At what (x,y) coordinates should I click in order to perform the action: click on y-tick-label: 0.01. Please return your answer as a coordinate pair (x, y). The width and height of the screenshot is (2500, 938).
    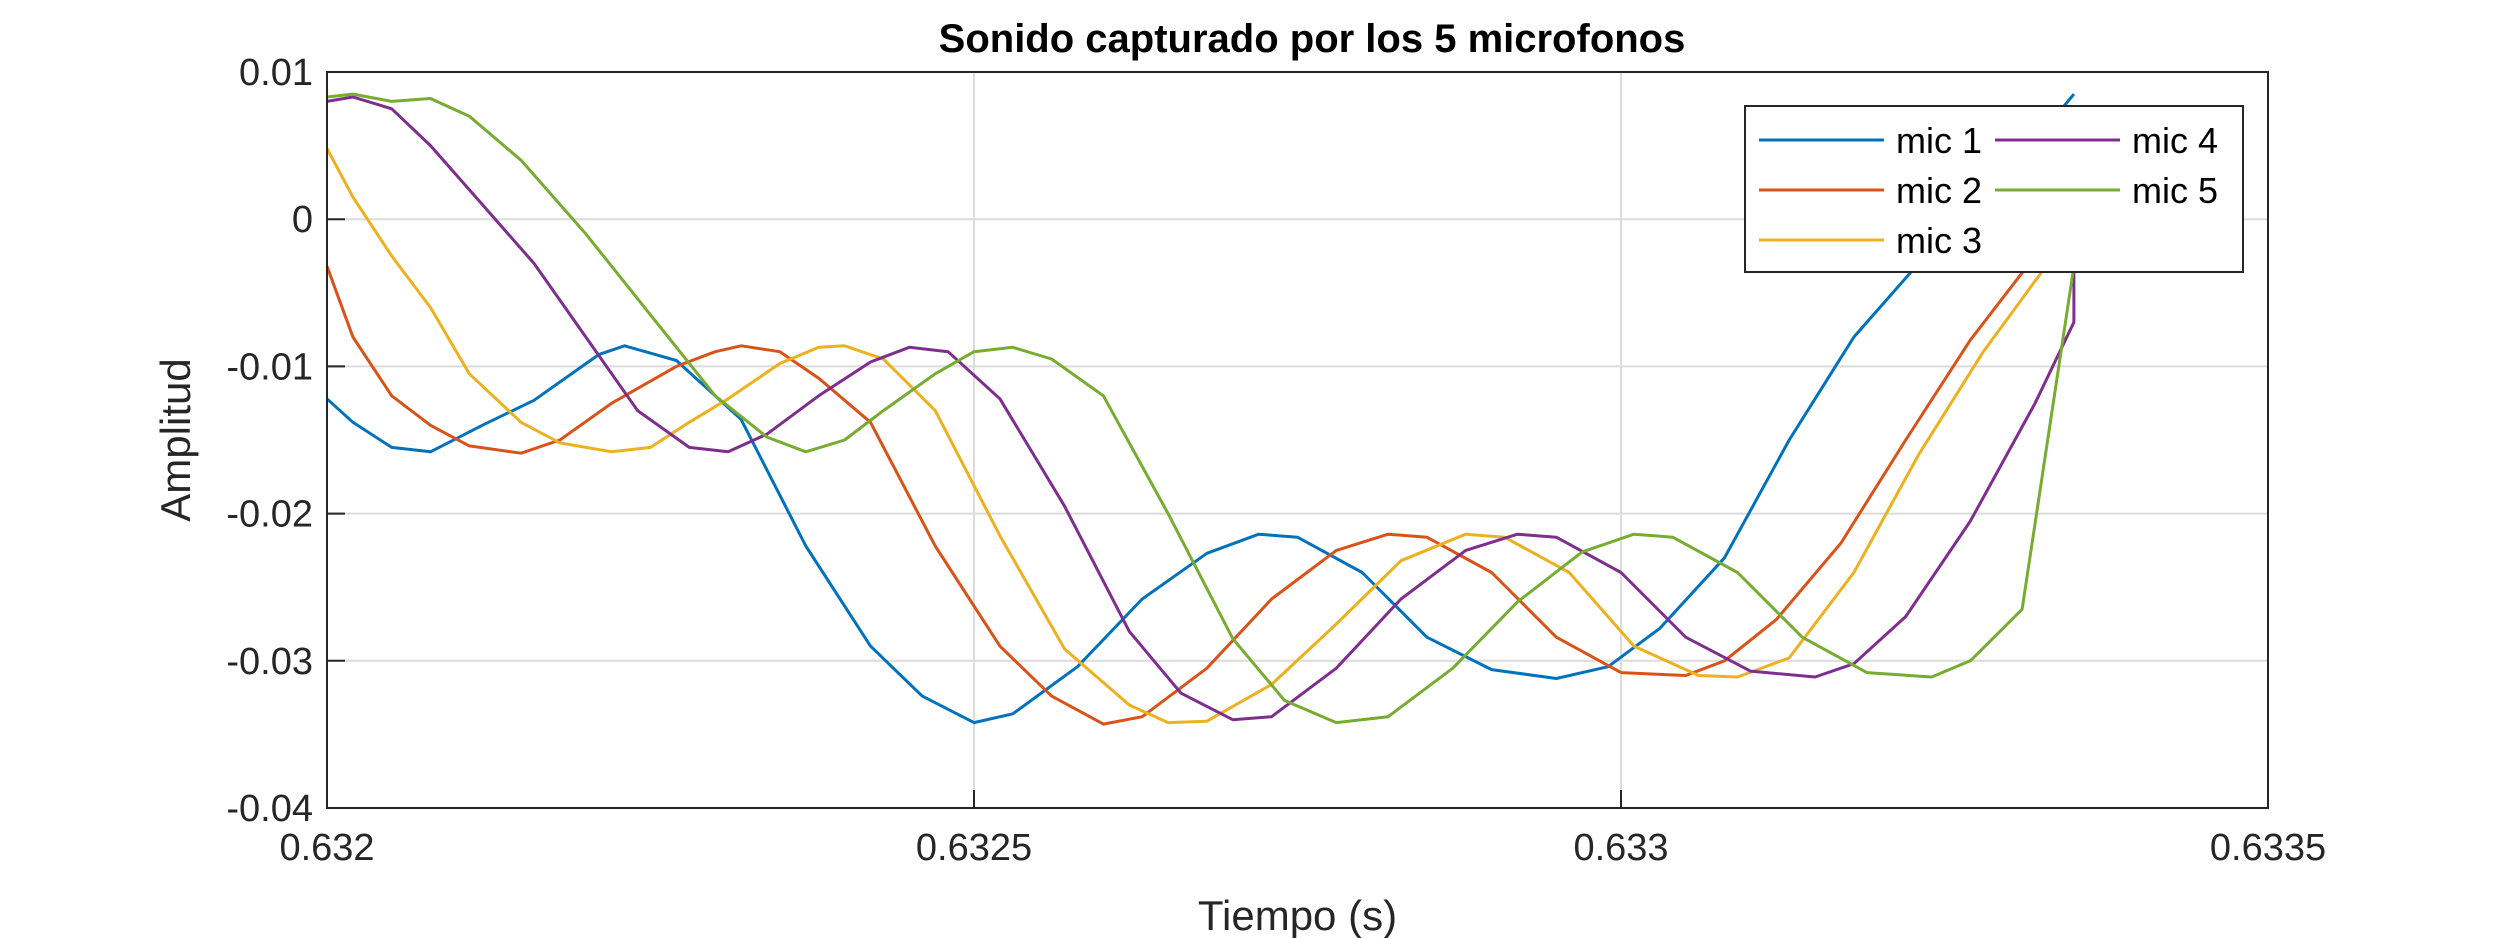
    Looking at the image, I should click on (276, 73).